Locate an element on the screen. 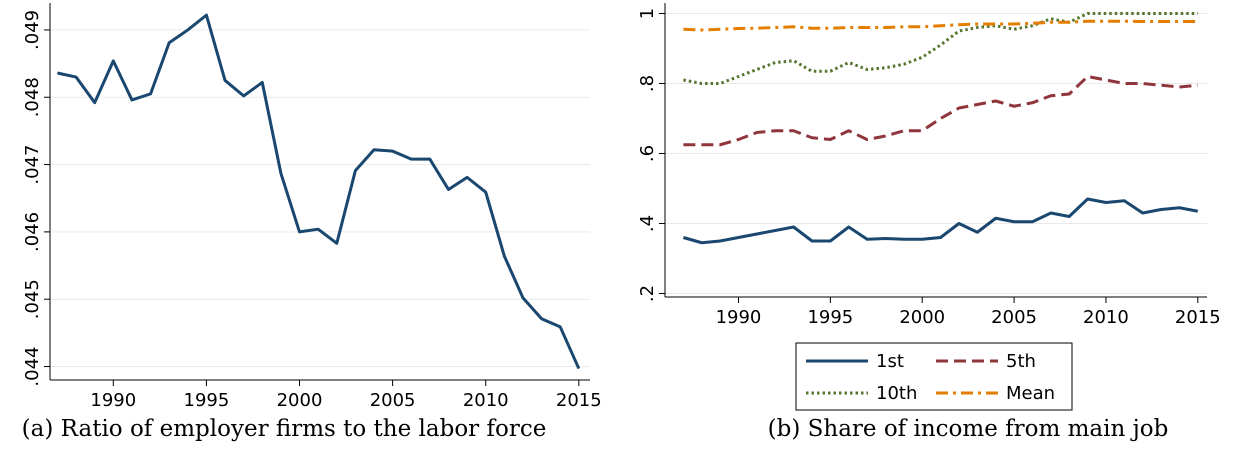 The width and height of the screenshot is (1233, 457). y-tick-label: 1 is located at coordinates (647, 13).